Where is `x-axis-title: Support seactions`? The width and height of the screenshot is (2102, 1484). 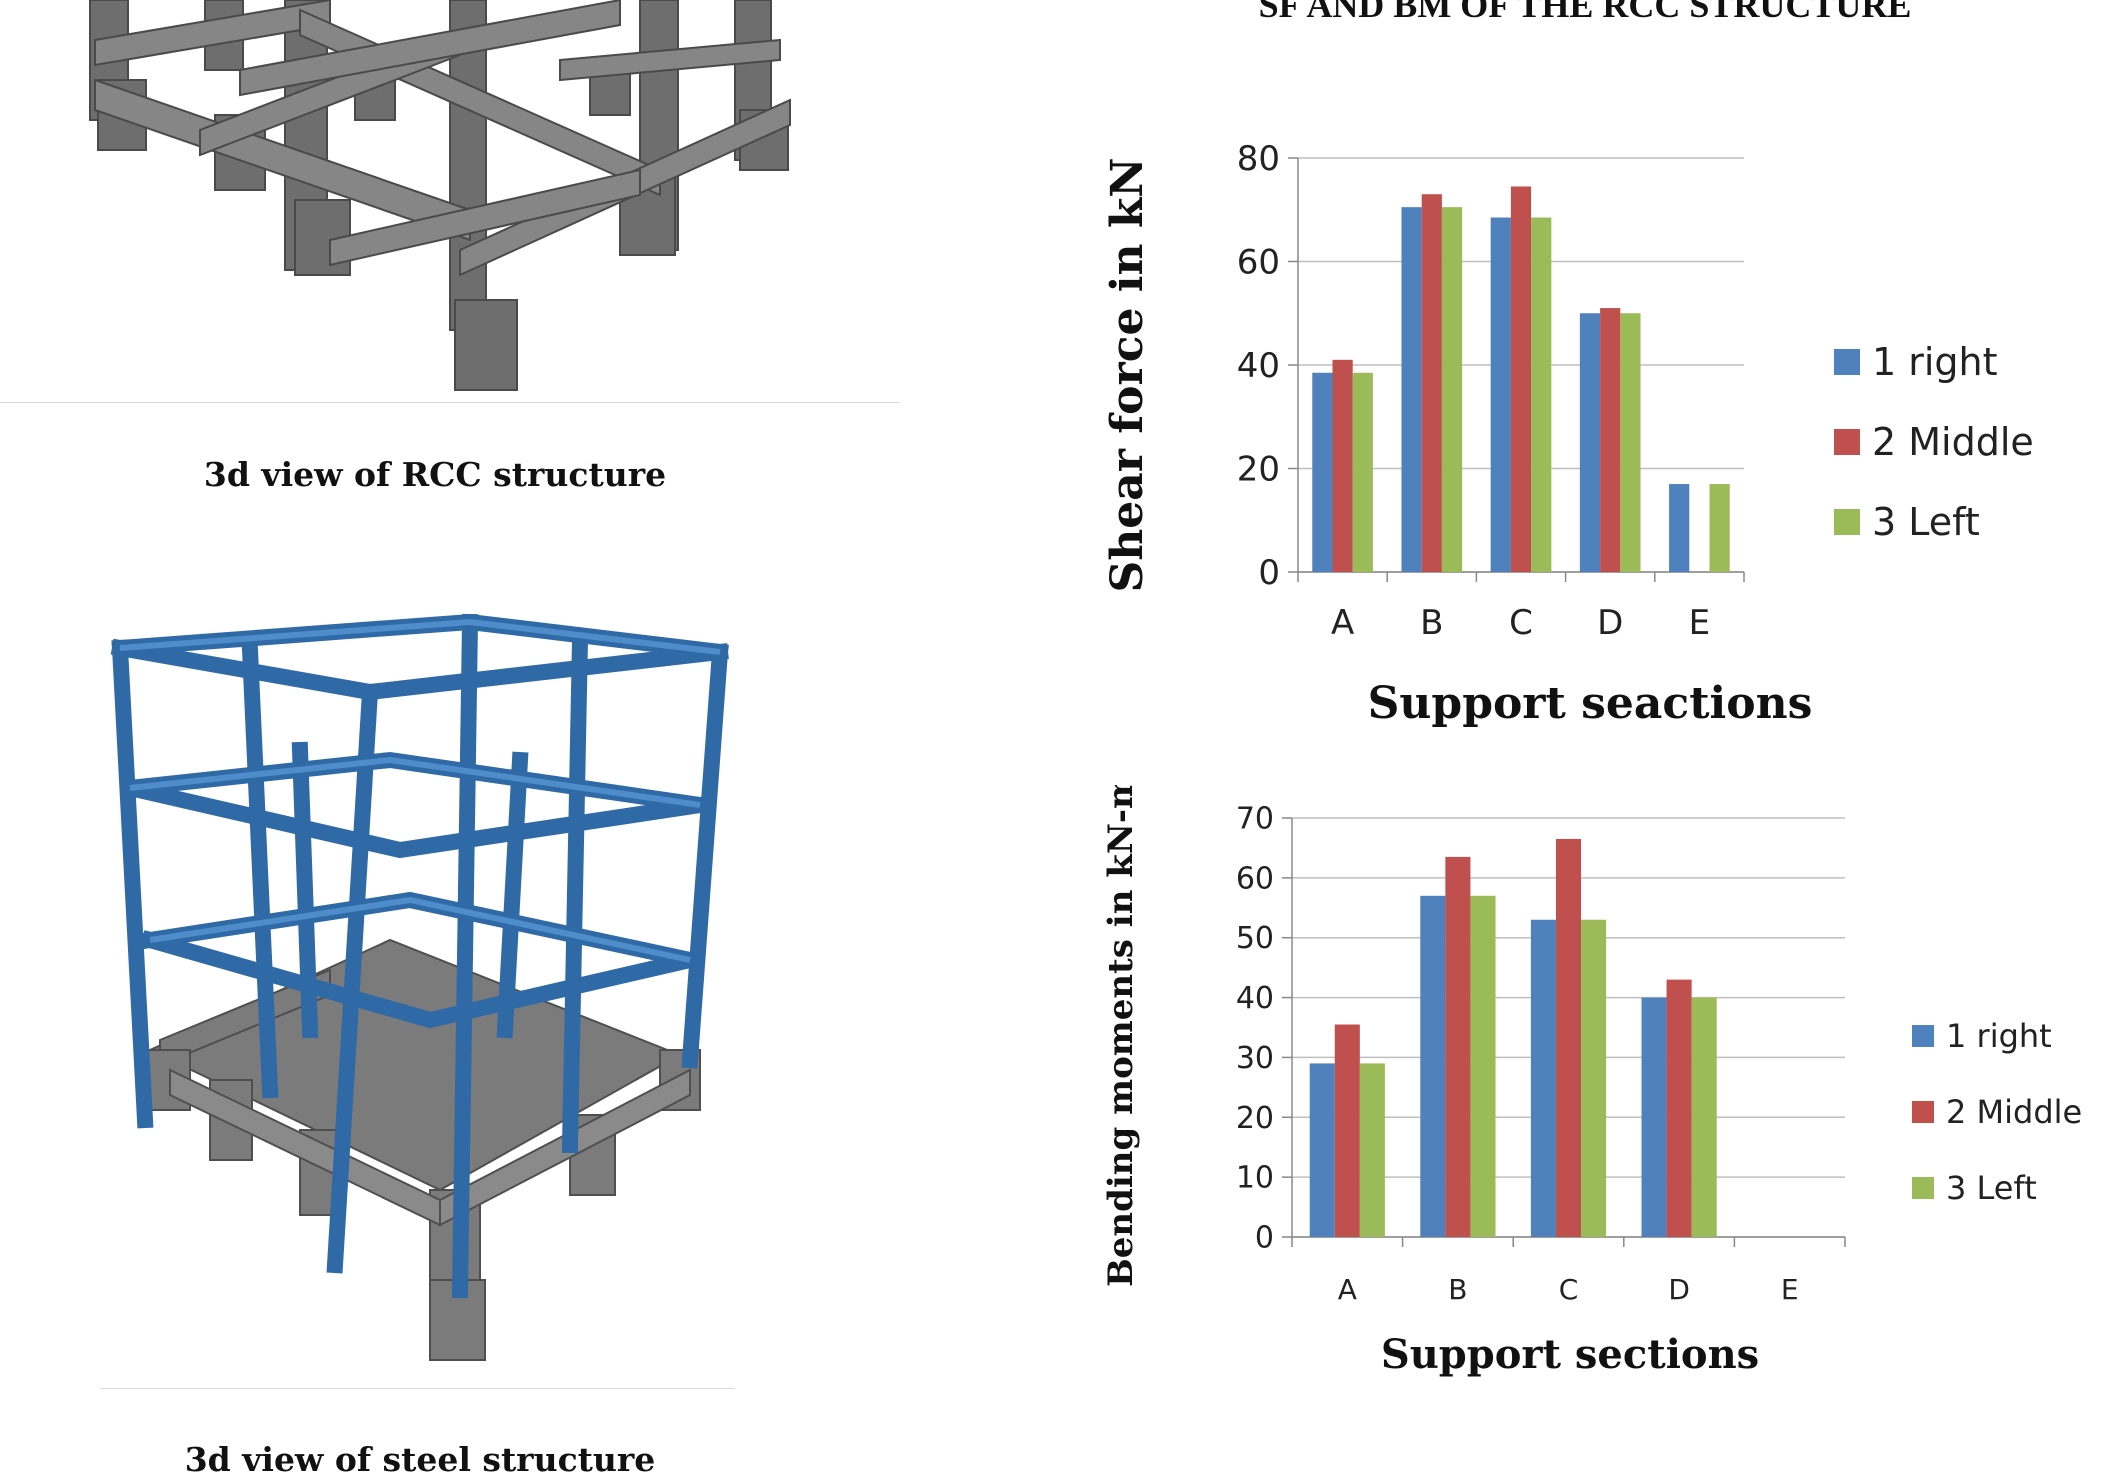
x-axis-title: Support seactions is located at coordinates (1590, 703).